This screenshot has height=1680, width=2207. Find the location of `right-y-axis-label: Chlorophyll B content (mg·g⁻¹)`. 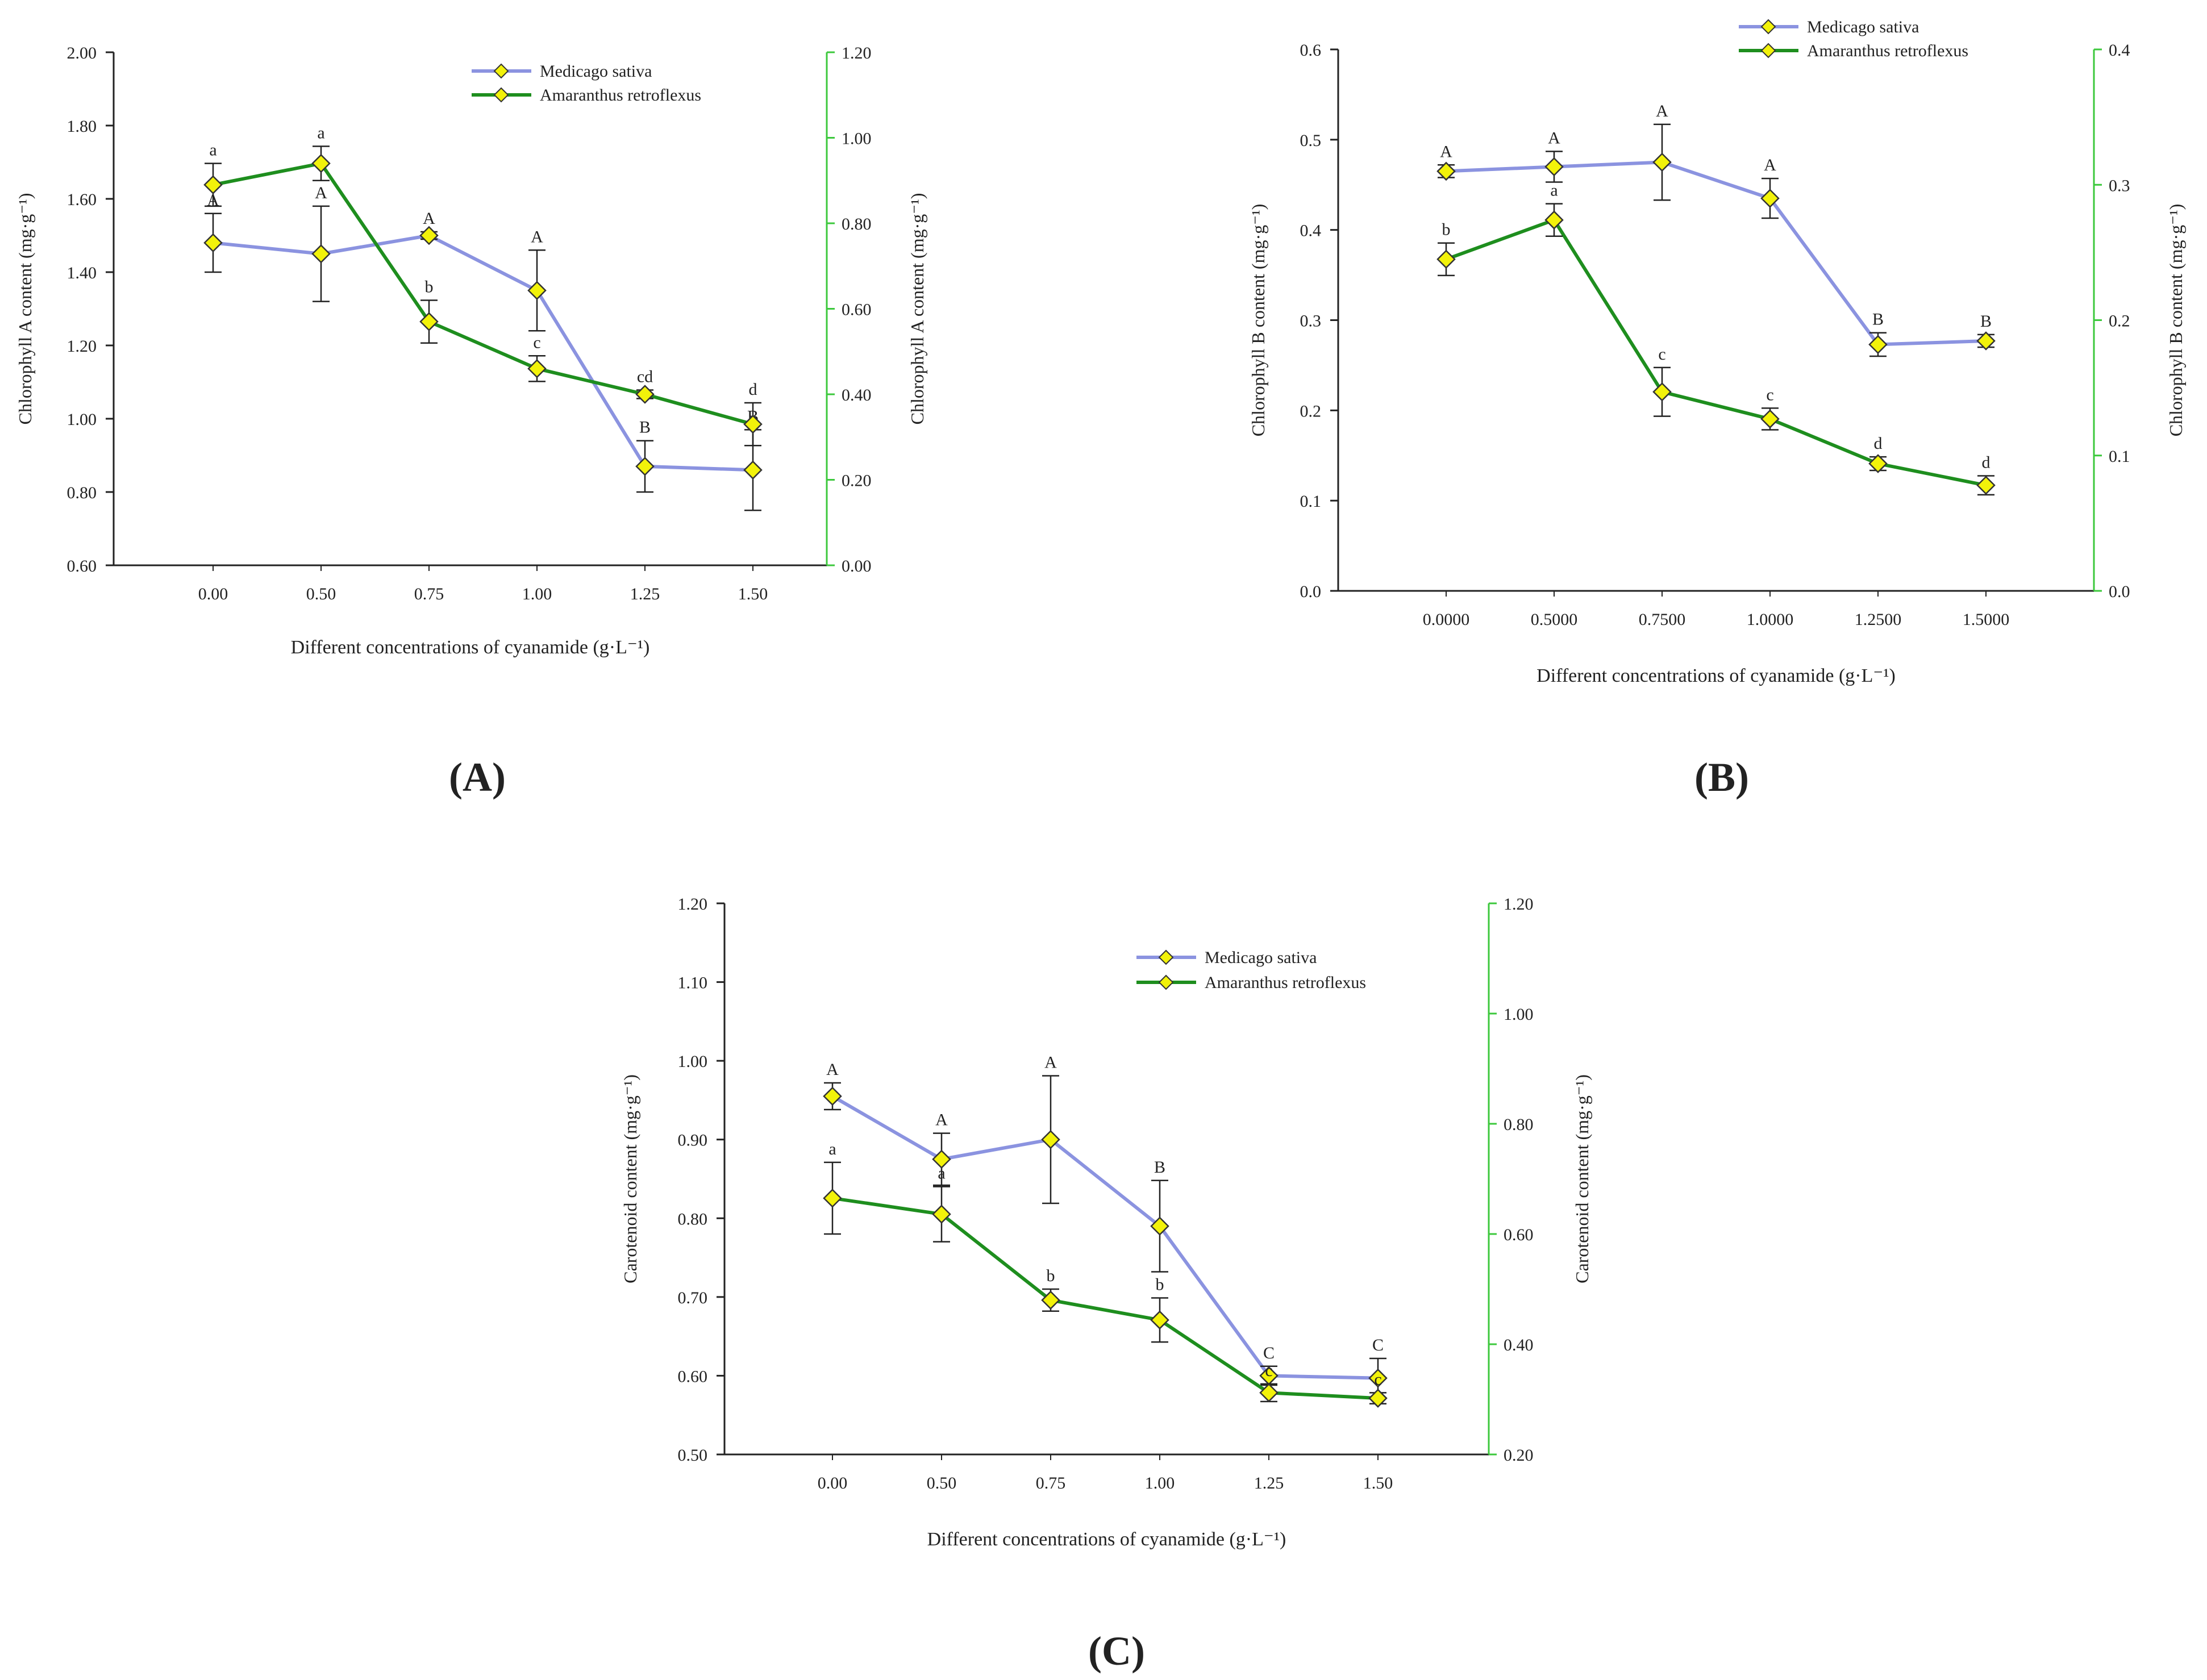

right-y-axis-label: Chlorophyll B content (mg·g⁻¹) is located at coordinates (2176, 320).